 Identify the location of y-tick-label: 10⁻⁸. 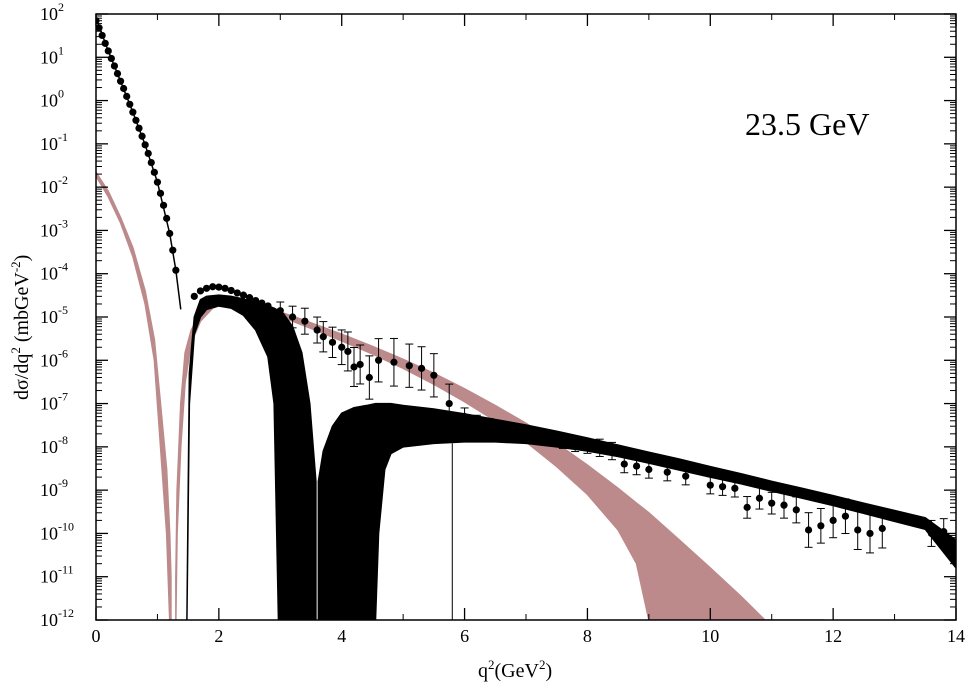
(54, 445).